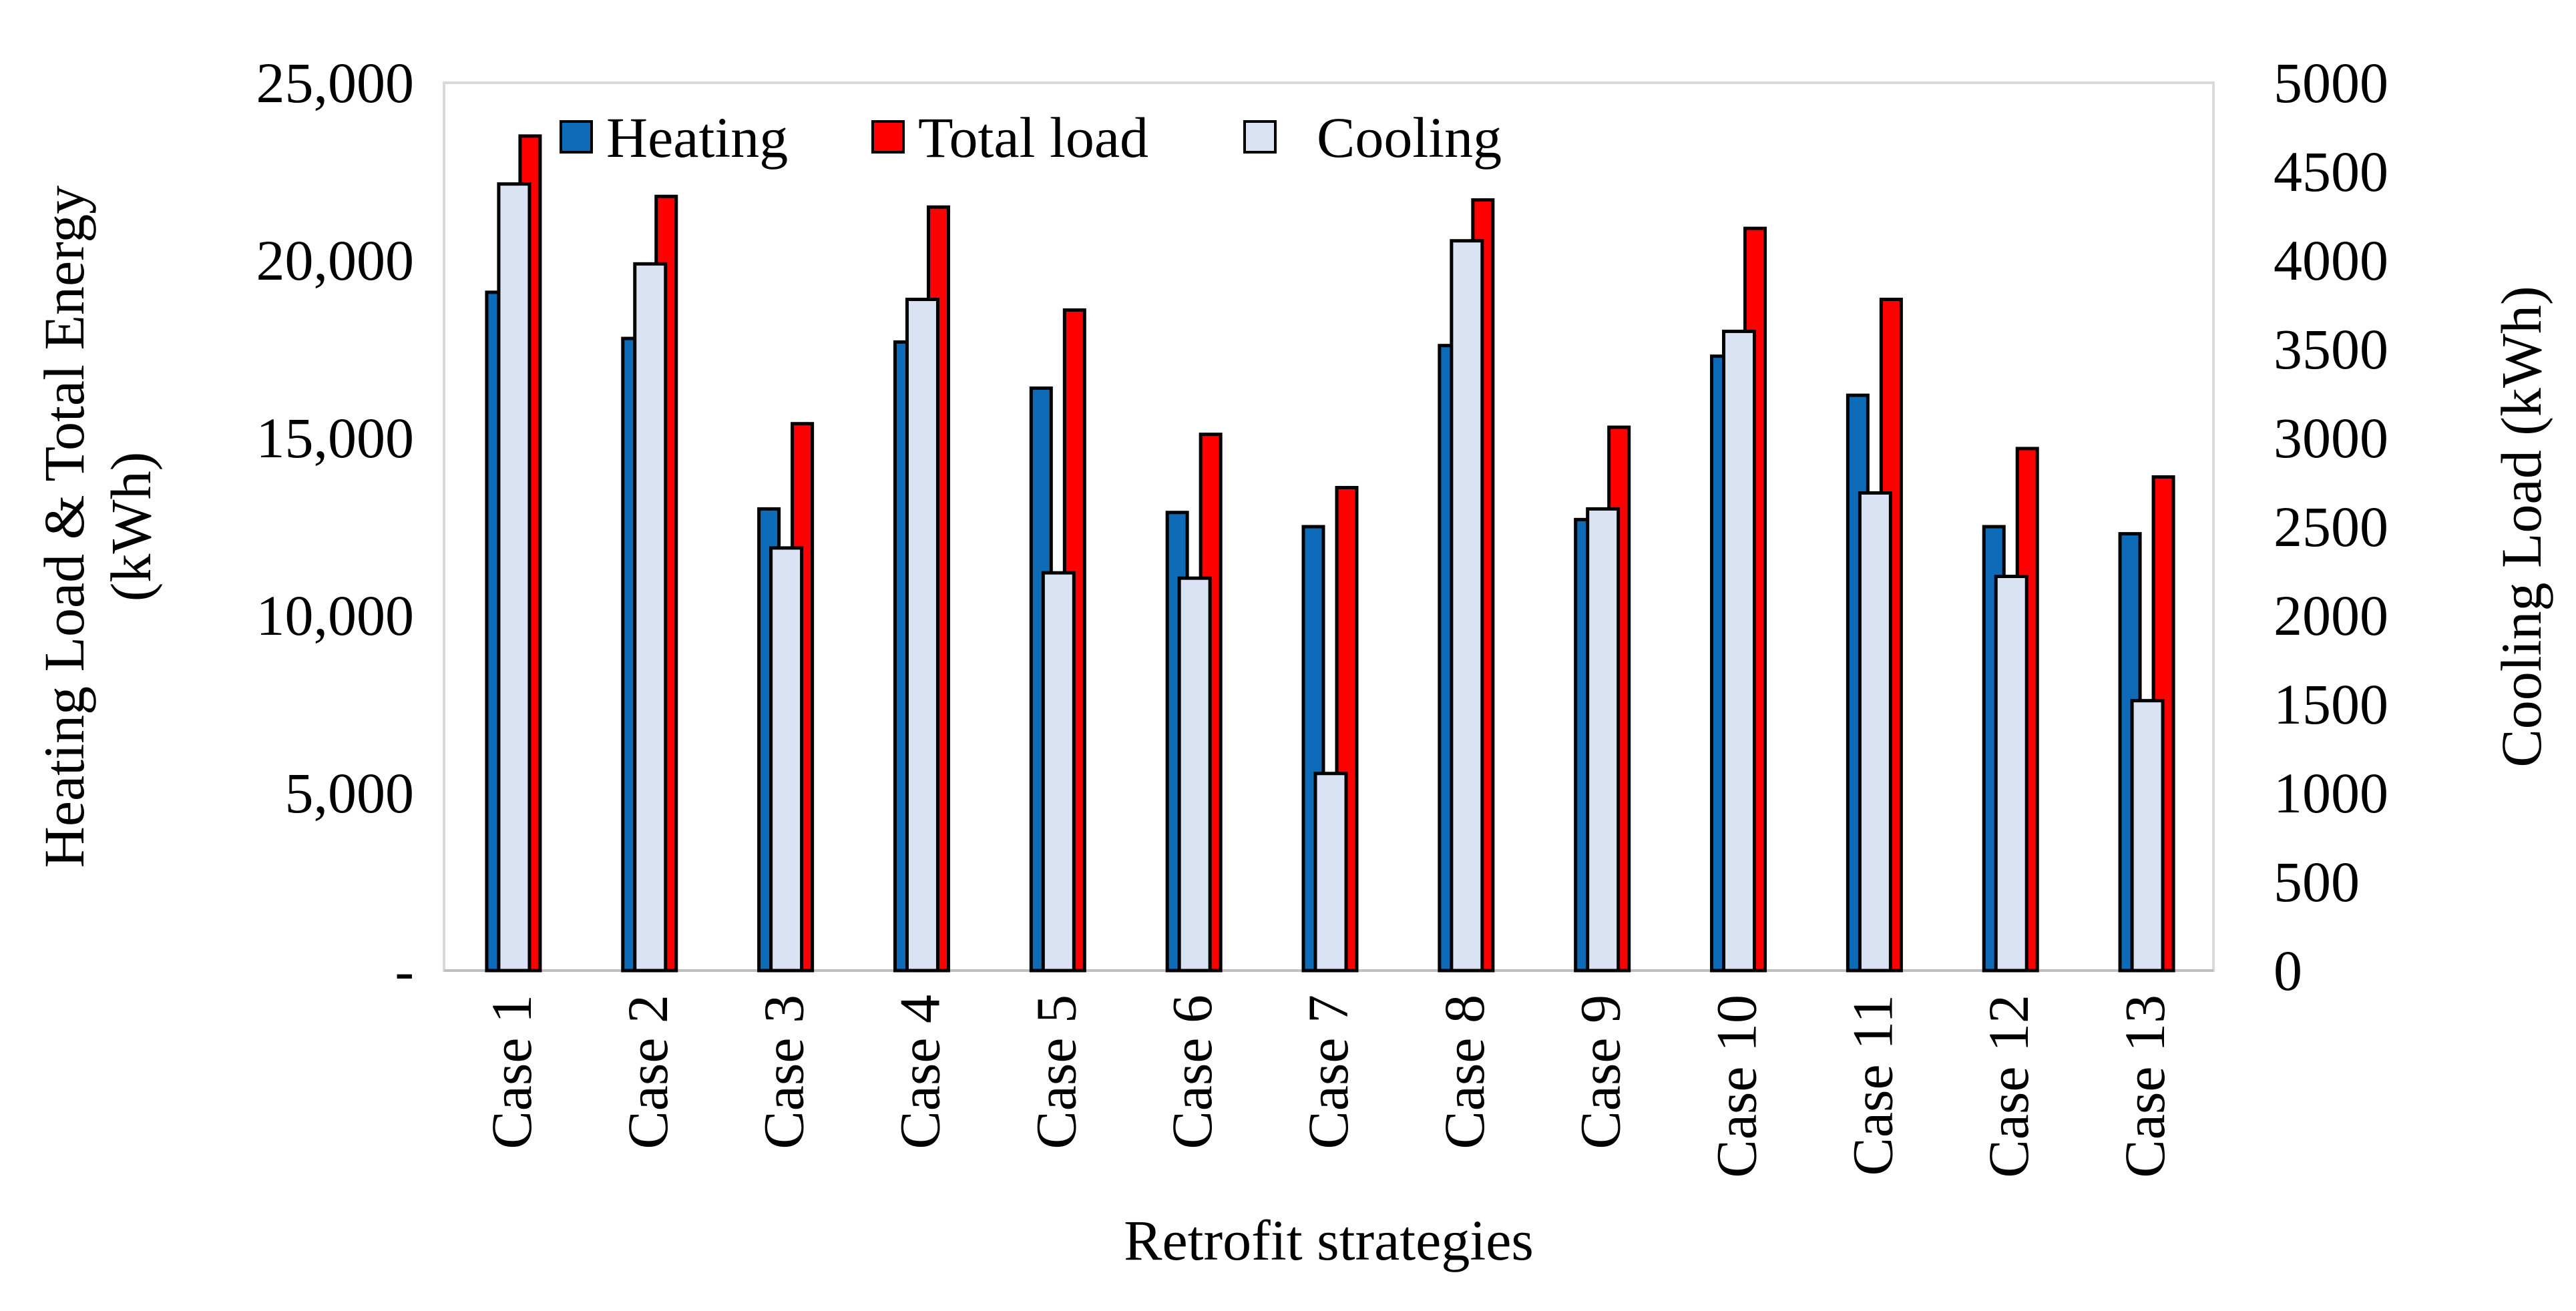  Describe the element at coordinates (1737, 1086) in the screenshot. I see `x-tick-label: Case 10` at that location.